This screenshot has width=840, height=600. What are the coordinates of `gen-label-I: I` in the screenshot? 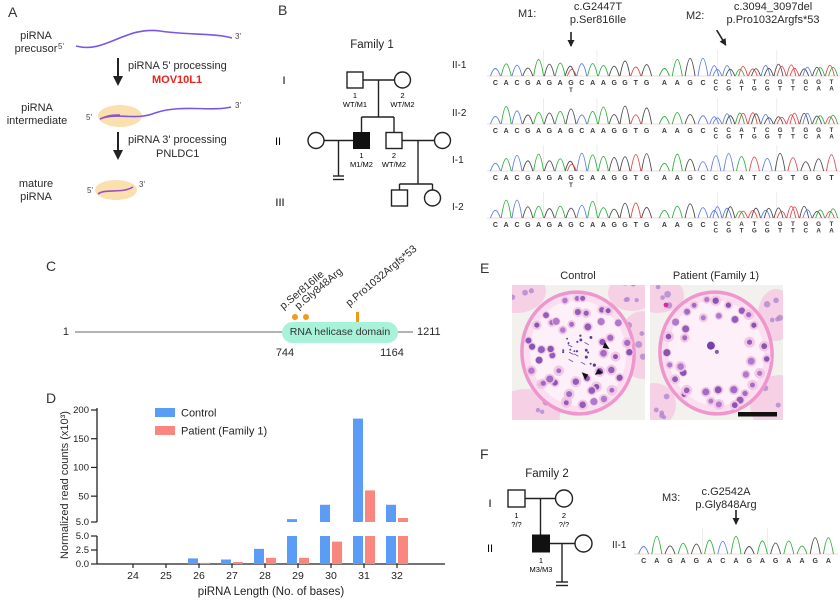 It's located at (489, 504).